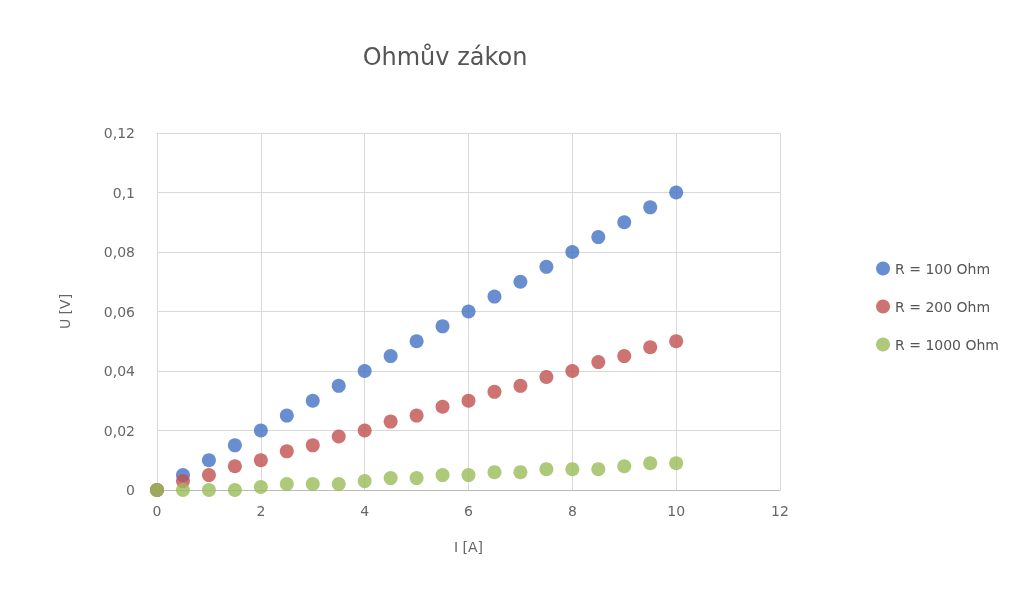 Image resolution: width=1024 pixels, height=613 pixels. What do you see at coordinates (119, 371) in the screenshot?
I see `y-tick-label: 0,04` at bounding box center [119, 371].